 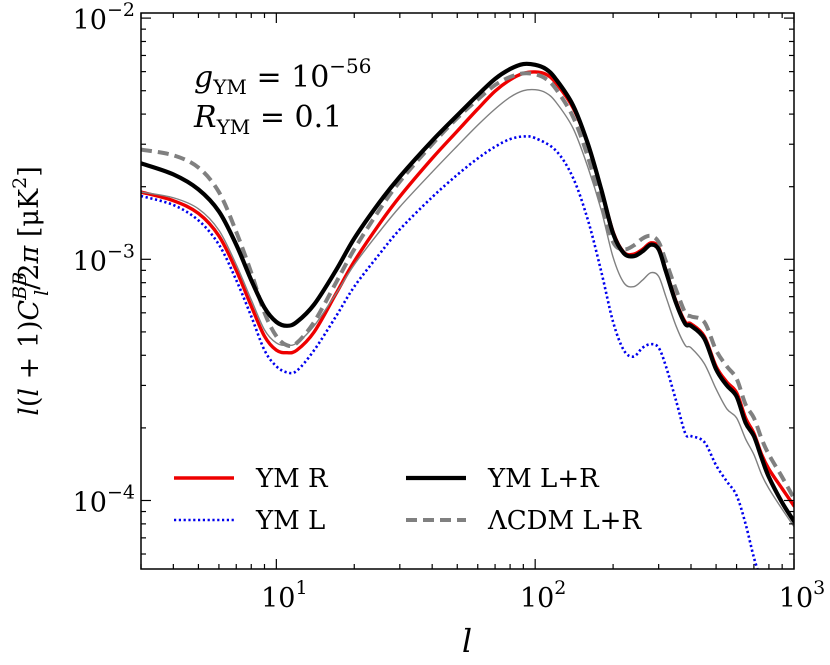 I want to click on y-tick-label: 10⁻³, so click(x=104, y=258).